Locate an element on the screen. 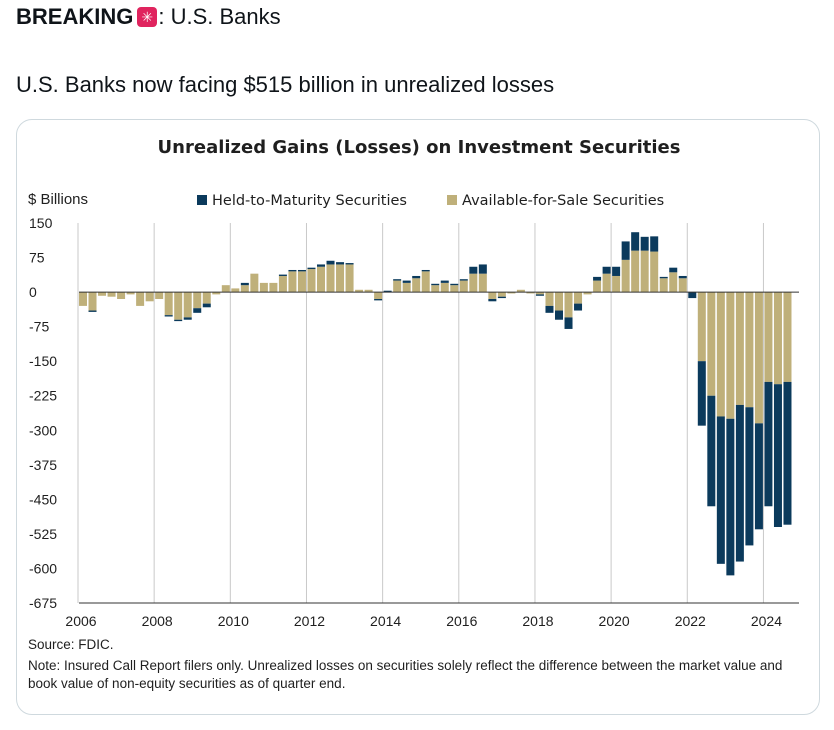 The image size is (834, 730). siren-icon is located at coordinates (147, 17).